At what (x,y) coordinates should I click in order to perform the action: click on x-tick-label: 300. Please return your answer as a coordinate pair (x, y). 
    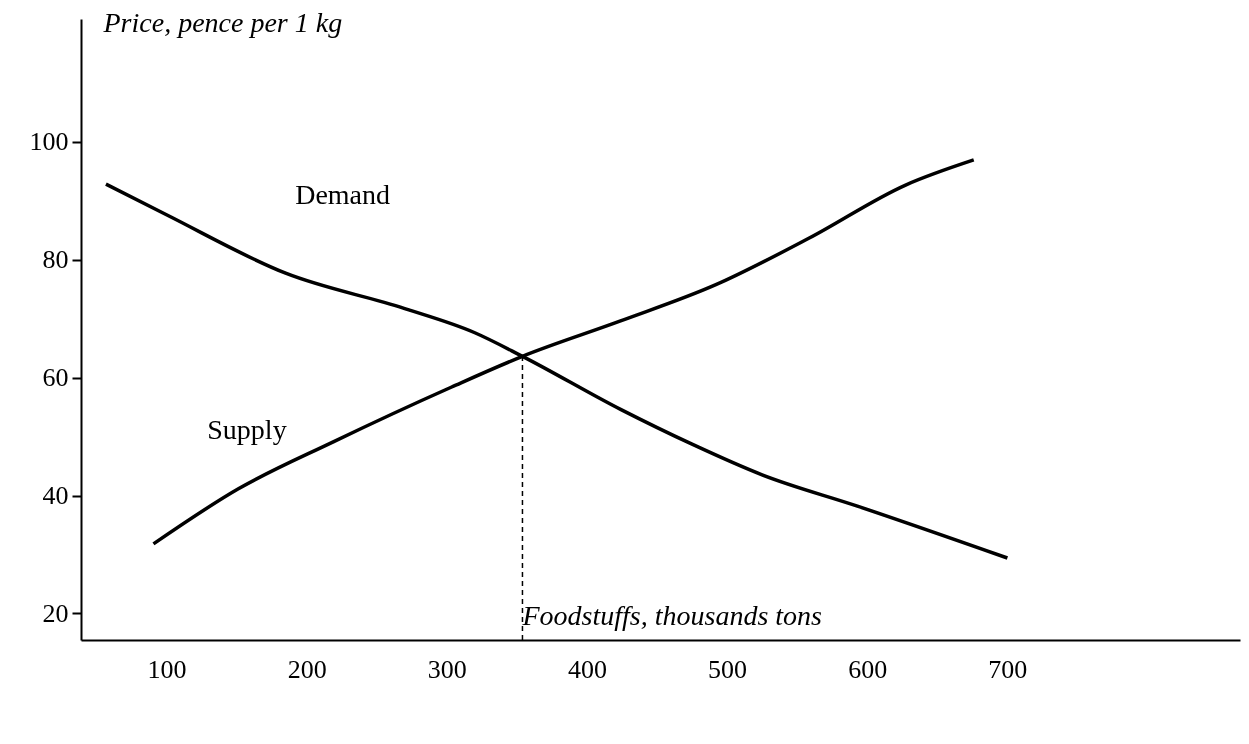
    Looking at the image, I should click on (447, 669).